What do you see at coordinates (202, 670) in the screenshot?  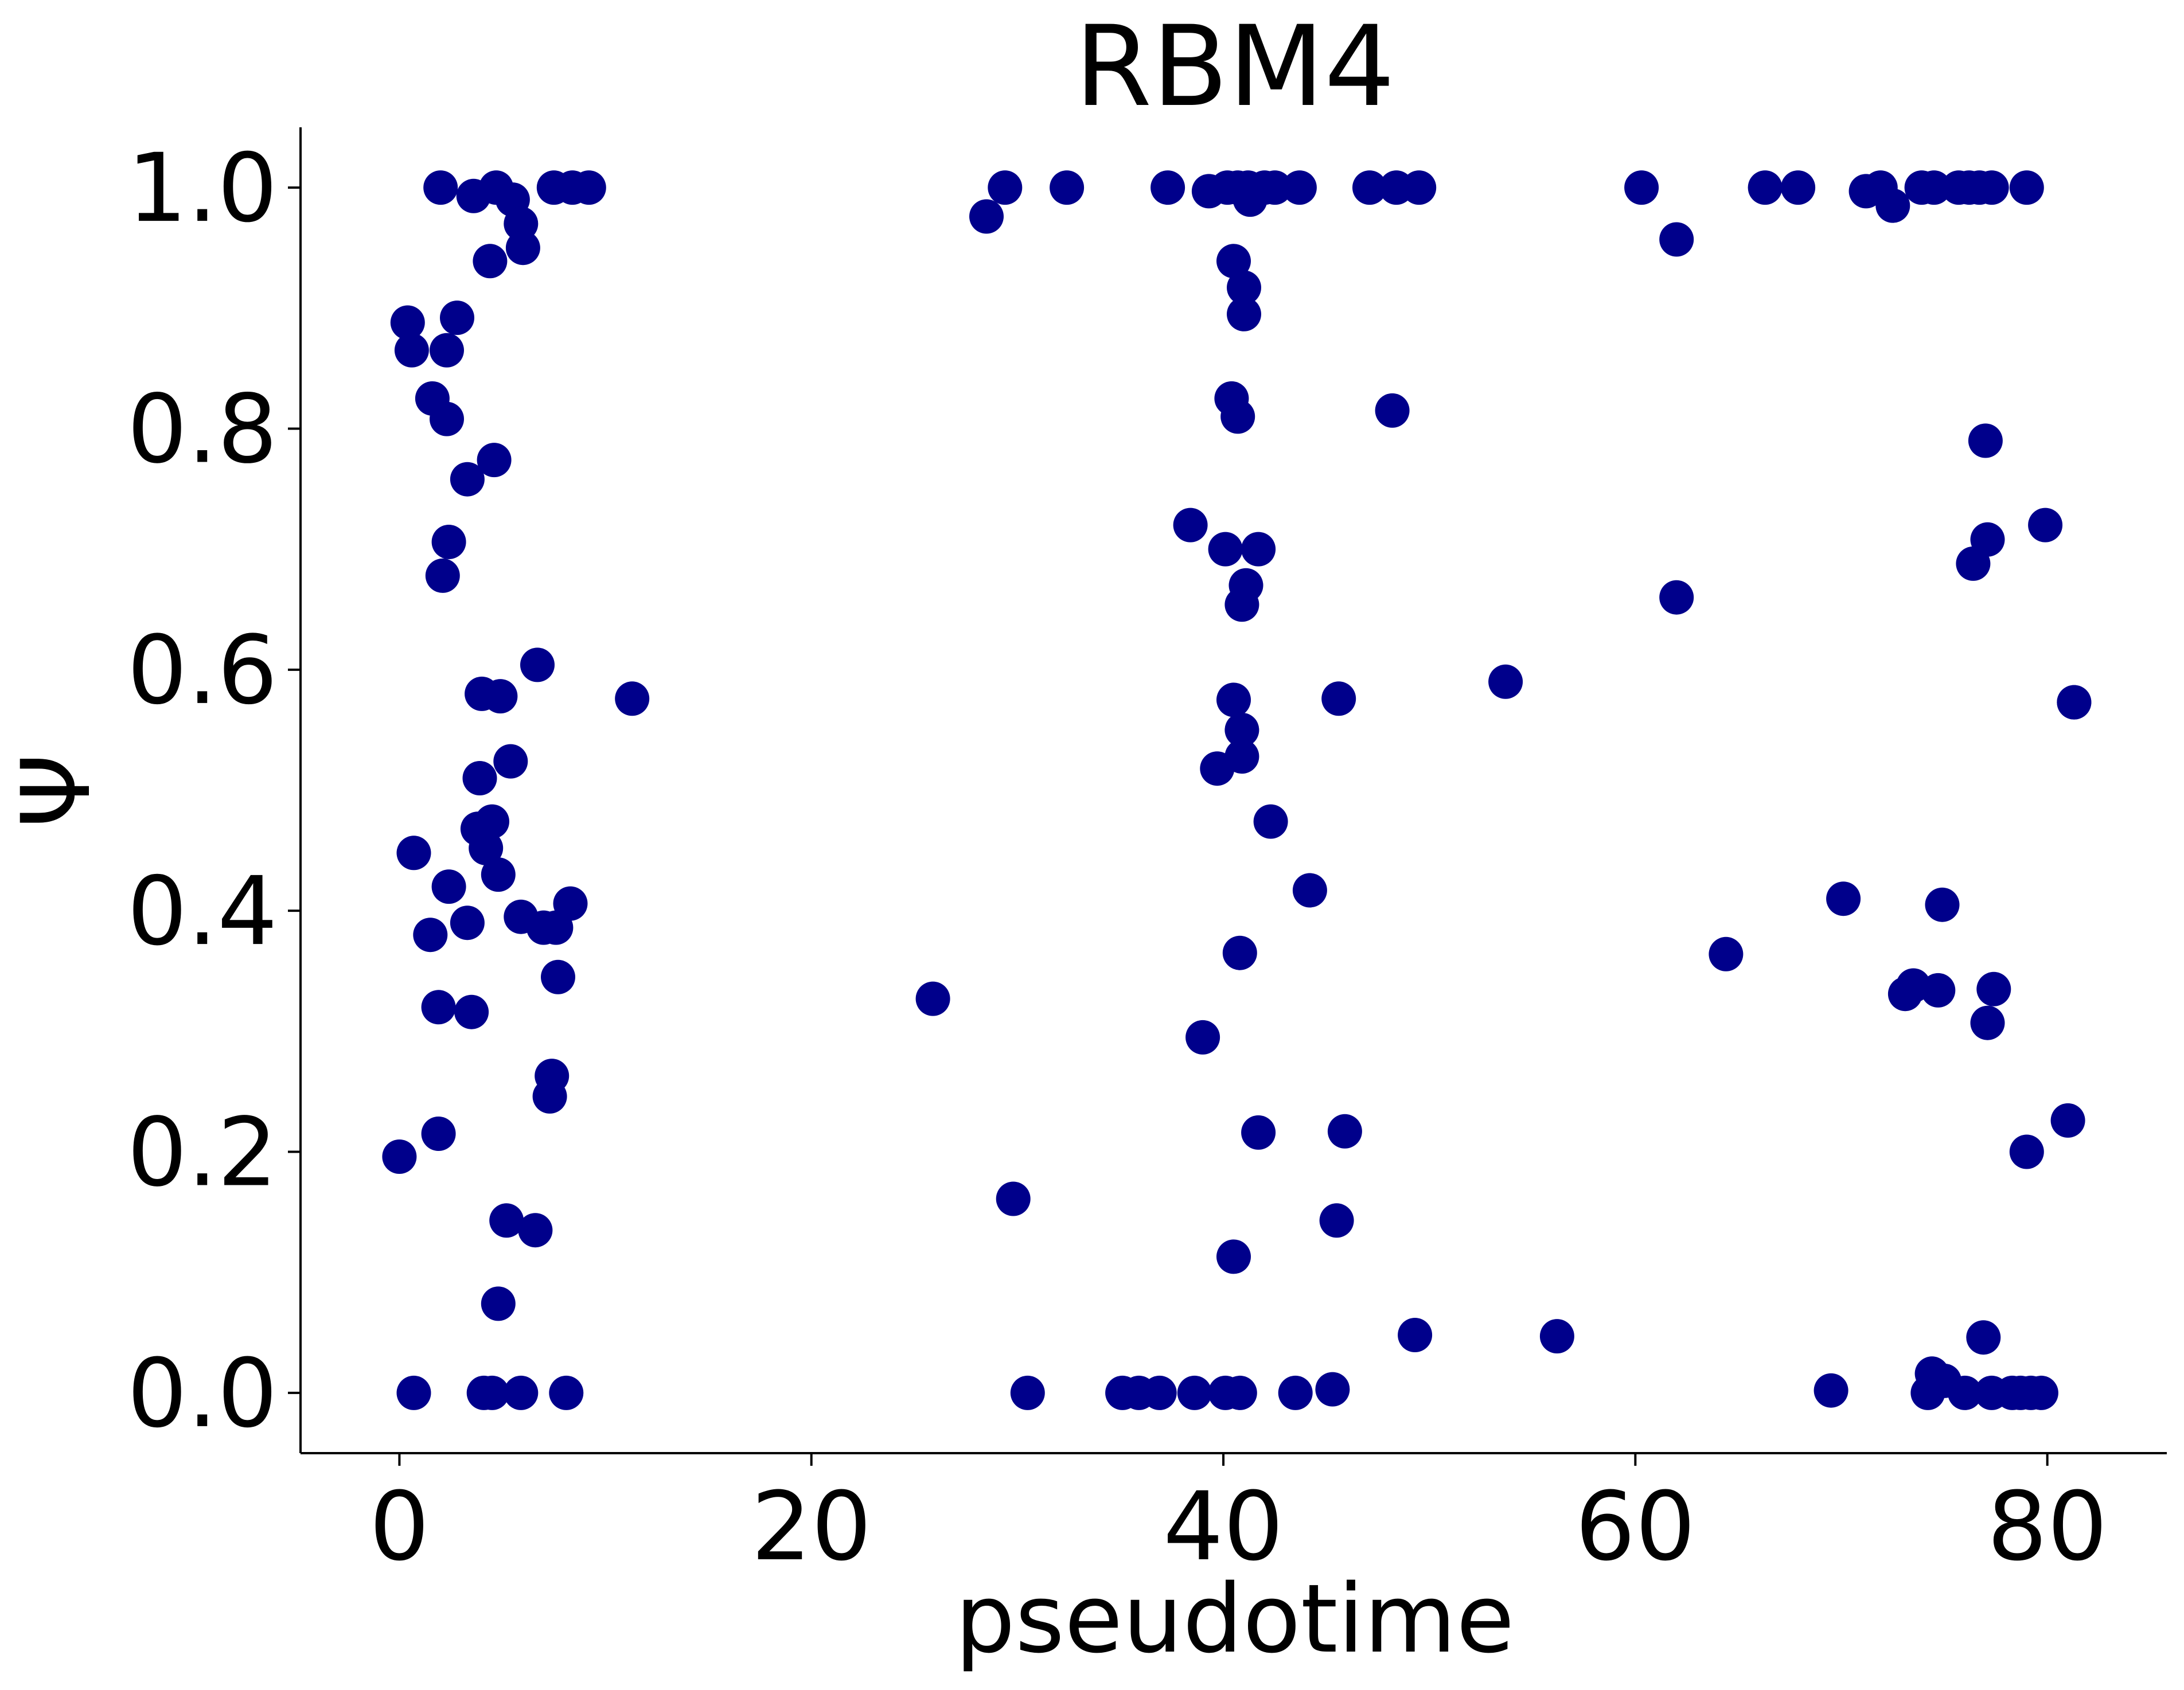 I see `y-tick-label: 0.6` at bounding box center [202, 670].